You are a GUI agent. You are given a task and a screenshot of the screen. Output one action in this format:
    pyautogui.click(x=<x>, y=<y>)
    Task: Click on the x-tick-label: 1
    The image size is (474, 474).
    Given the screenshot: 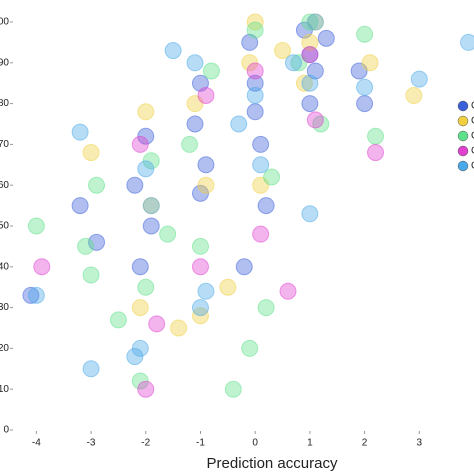 What is the action you would take?
    pyautogui.click(x=310, y=443)
    